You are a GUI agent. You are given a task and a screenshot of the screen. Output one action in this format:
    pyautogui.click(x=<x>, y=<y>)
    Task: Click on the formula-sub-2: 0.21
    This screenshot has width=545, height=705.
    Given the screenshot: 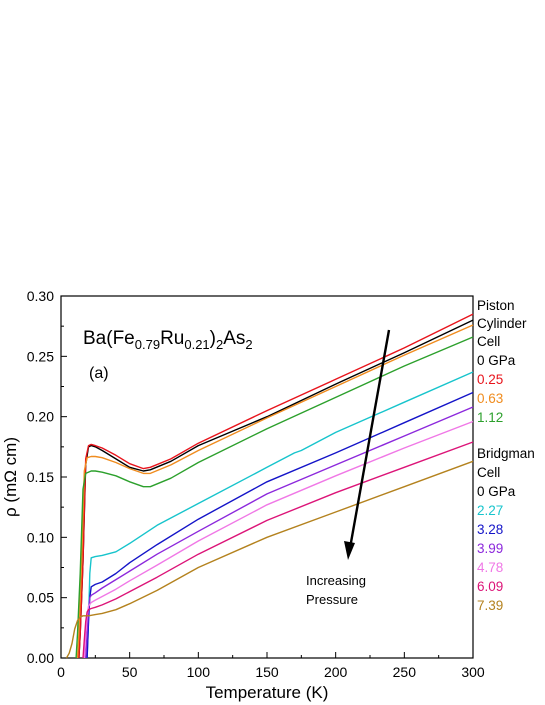 What is the action you would take?
    pyautogui.click(x=196, y=344)
    